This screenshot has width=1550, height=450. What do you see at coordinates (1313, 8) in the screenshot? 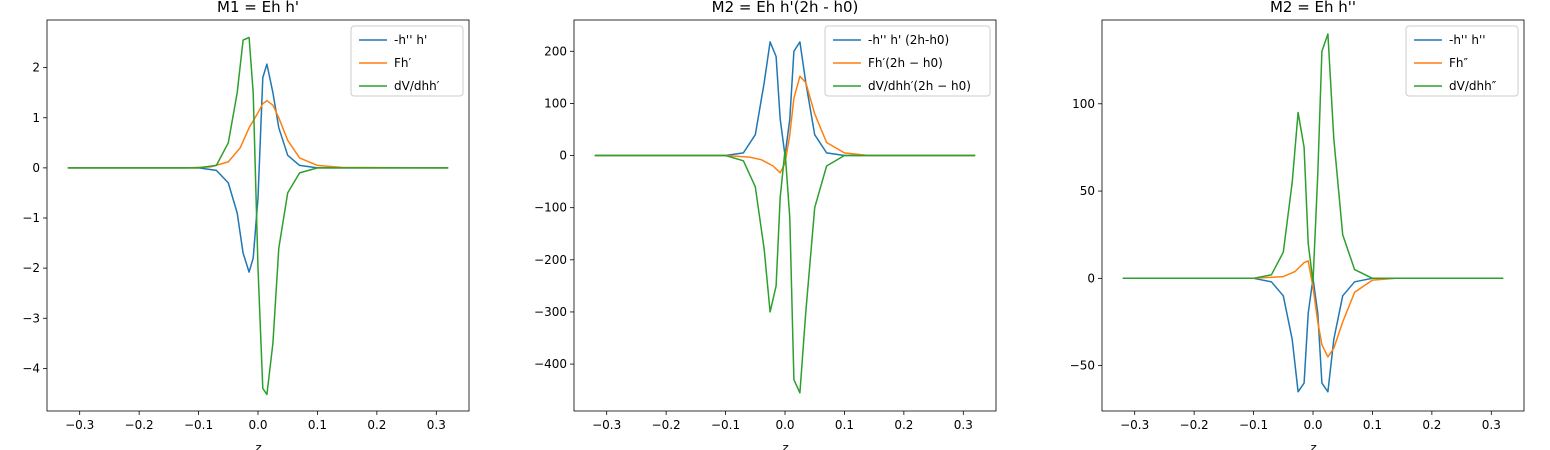
I see `chart-title: M2 = Eh h''` at bounding box center [1313, 8].